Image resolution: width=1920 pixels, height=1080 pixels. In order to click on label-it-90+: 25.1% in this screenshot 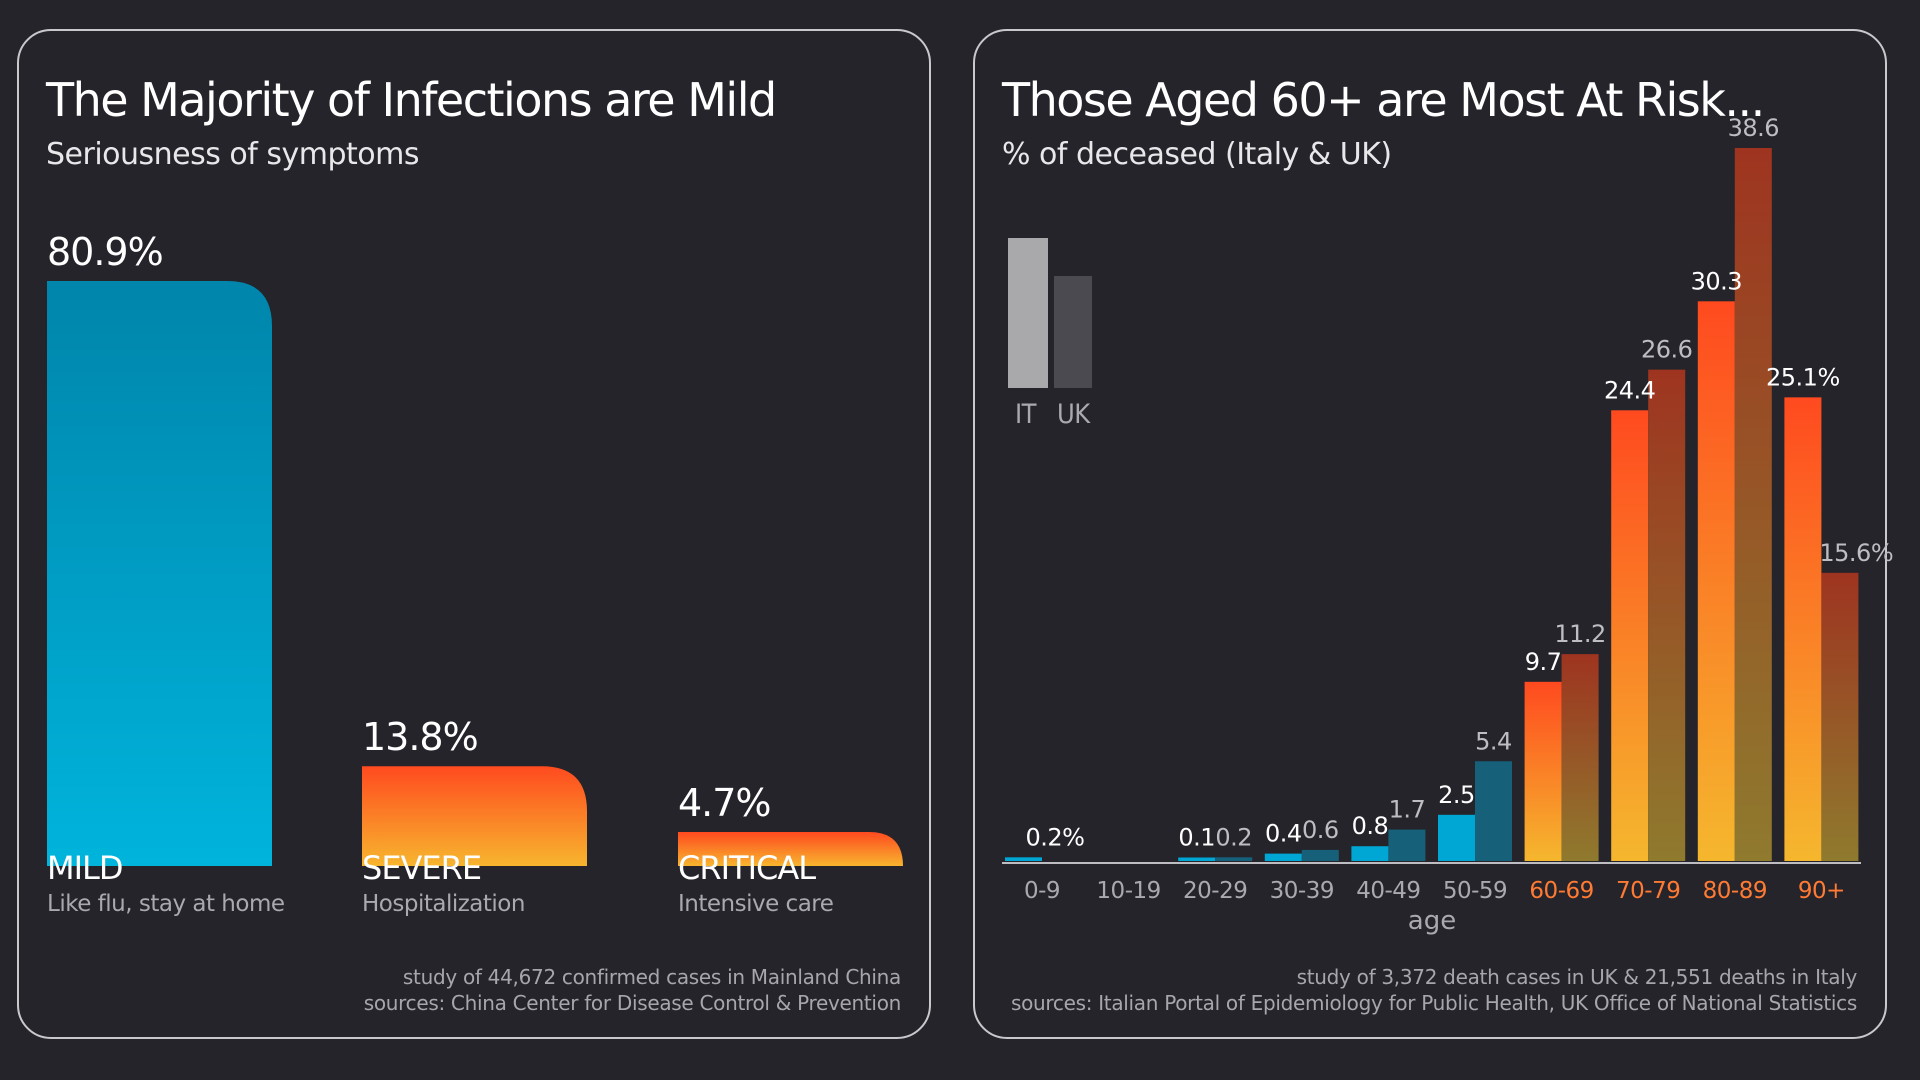, I will do `click(1803, 377)`.